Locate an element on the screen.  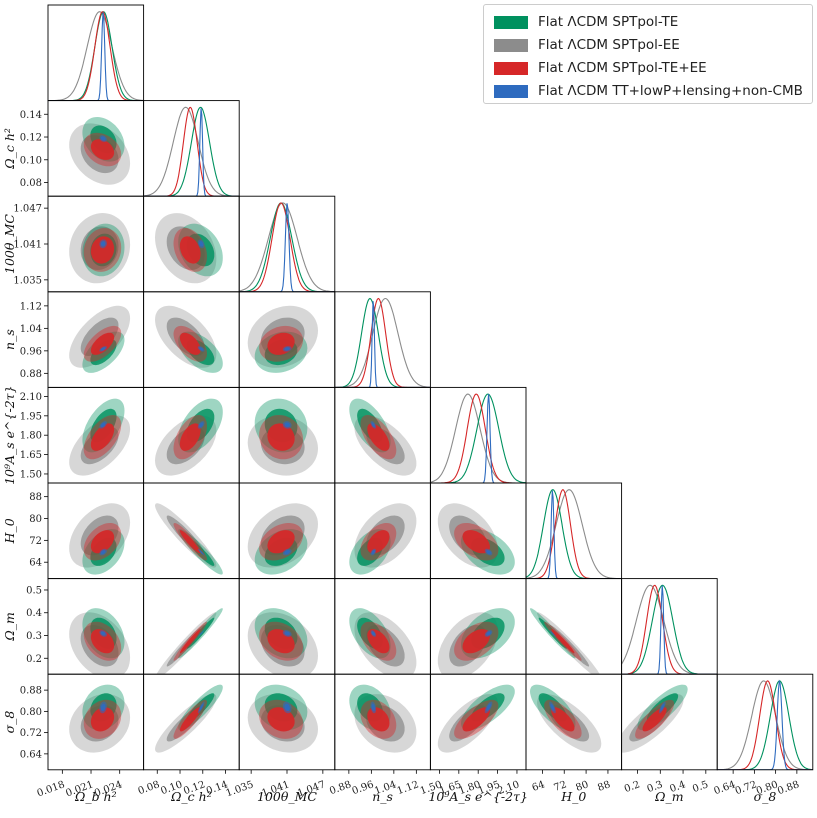
x-tick-label-omb-0: 0.018 is located at coordinates (51, 789).